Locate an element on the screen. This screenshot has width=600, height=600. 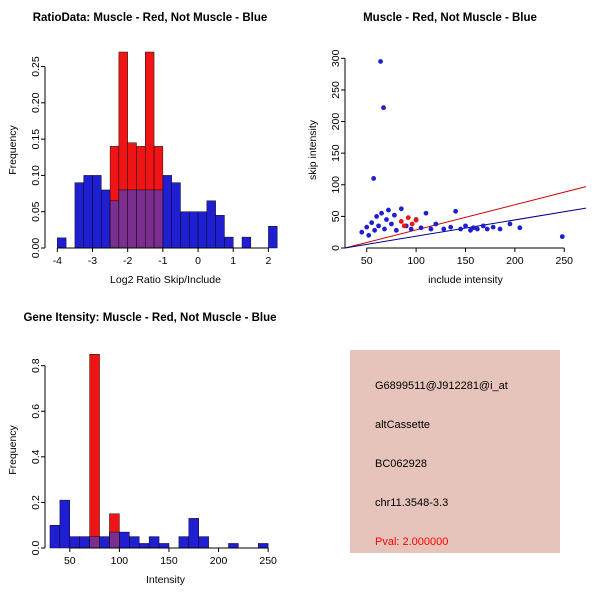
ratio-histogram-plot: -4 -3 -2 -1 0 1 2 0.00 0.05 0.10 0.15 0.20 0.25 is located at coordinates (154, 159).